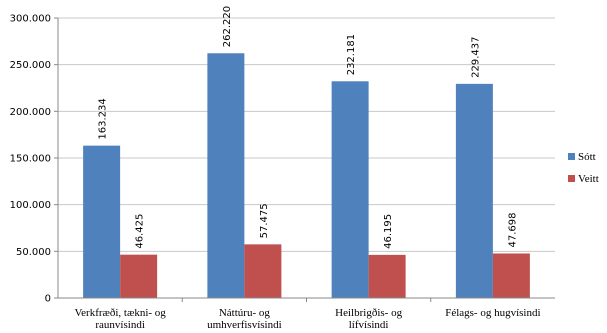 The image size is (607, 333). Describe the element at coordinates (30, 19) in the screenshot. I see `y-tick-label: 300.000` at that location.